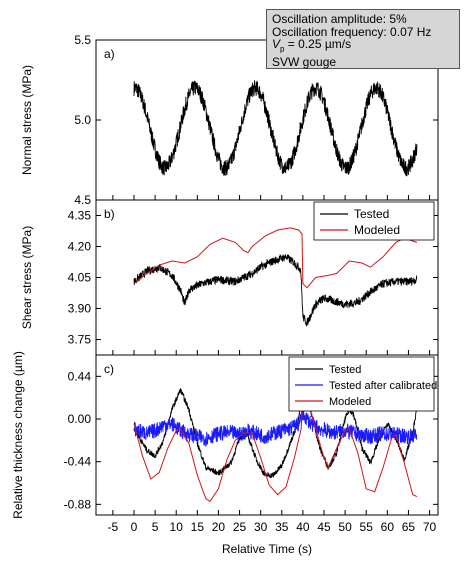  Describe the element at coordinates (318, 44) in the screenshot. I see `info-velocity-value: = 0.25 µm/s` at that location.